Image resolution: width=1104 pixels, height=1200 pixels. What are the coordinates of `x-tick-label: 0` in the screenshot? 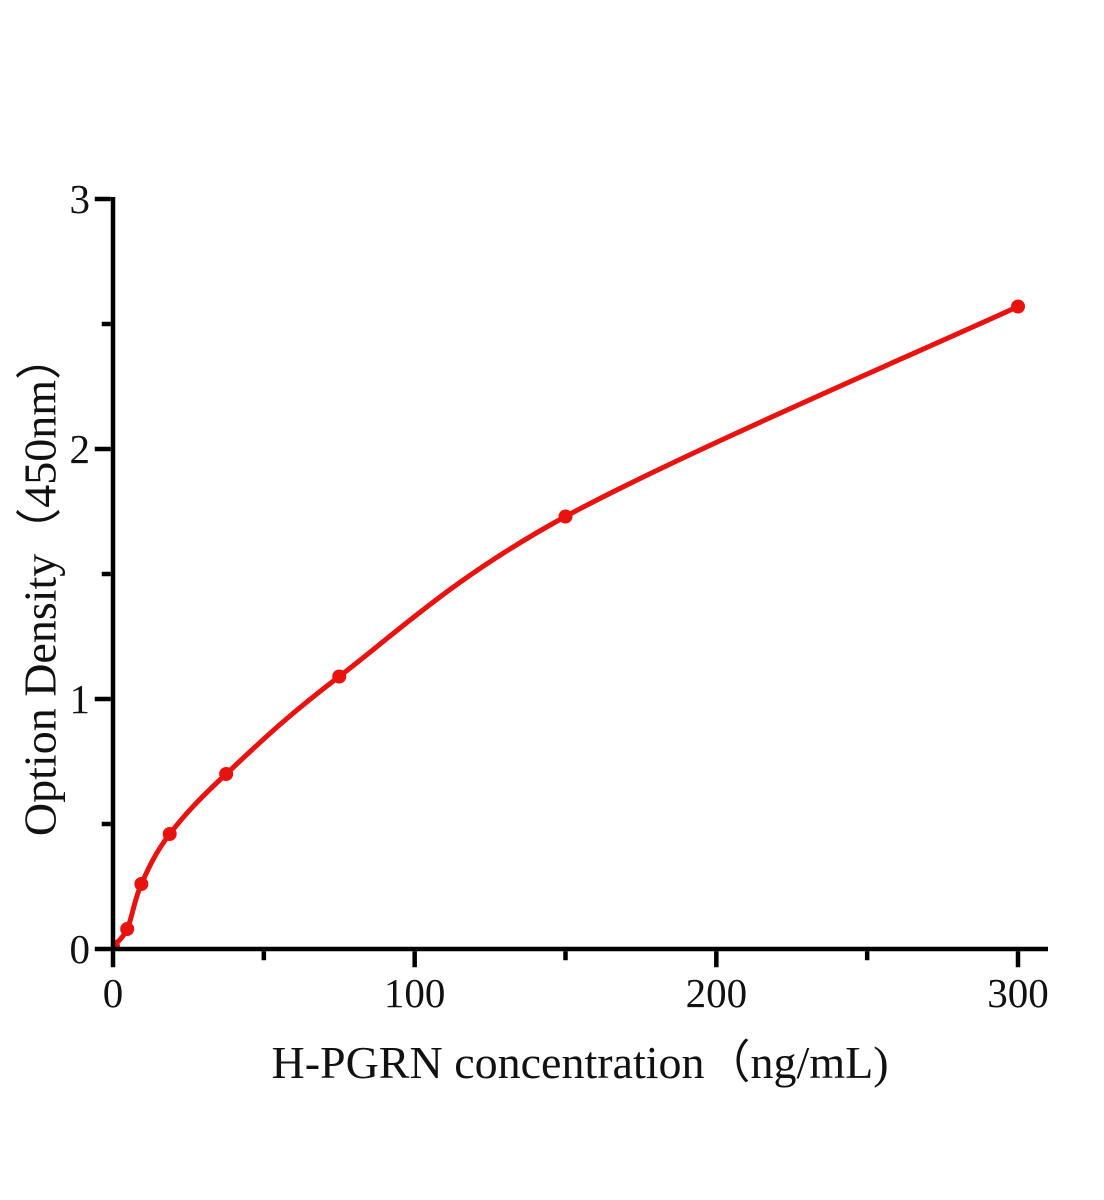 It's located at (113, 993).